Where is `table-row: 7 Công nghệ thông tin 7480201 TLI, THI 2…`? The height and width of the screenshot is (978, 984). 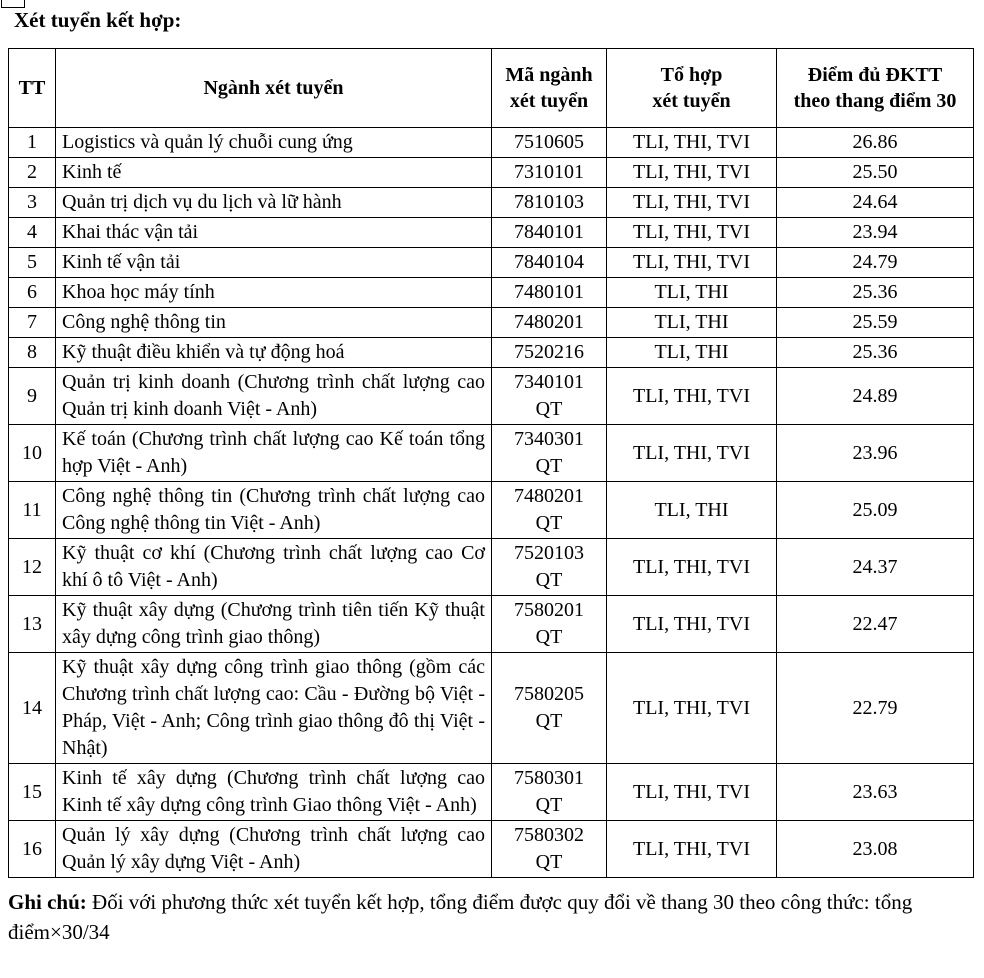 table-row: 7 Công nghệ thông tin 7480201 TLI, THI 2… is located at coordinates (491, 322).